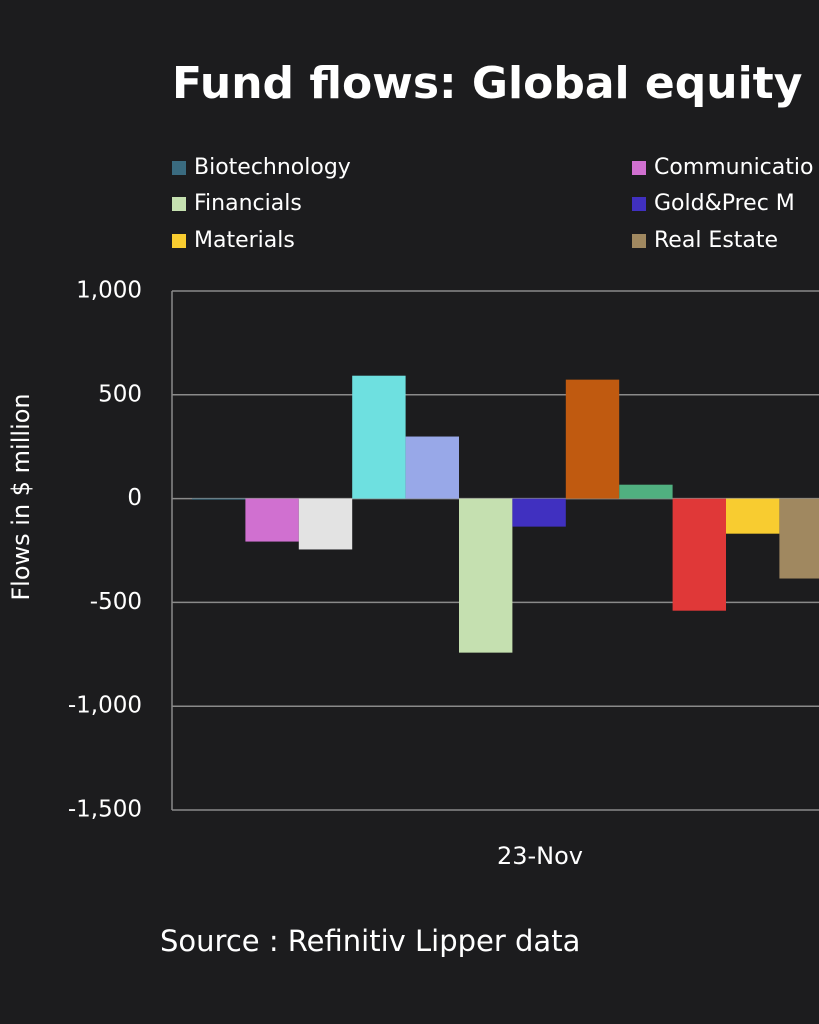  Describe the element at coordinates (120, 394) in the screenshot. I see `y-tick-label: 500` at that location.